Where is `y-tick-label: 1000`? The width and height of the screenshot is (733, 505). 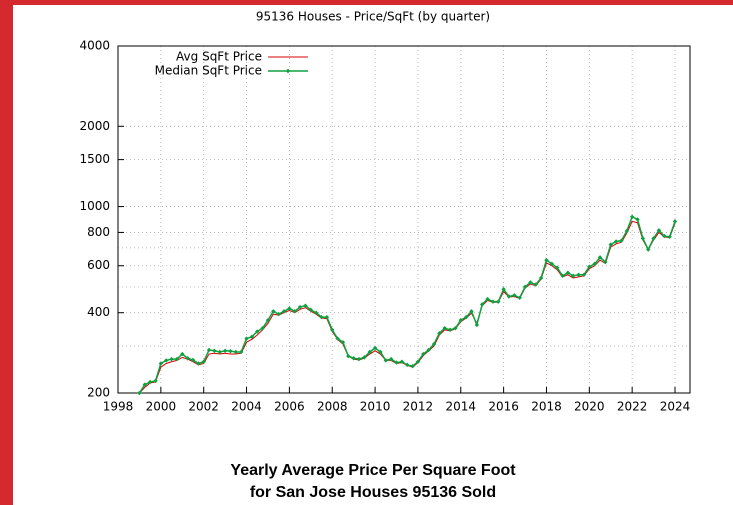
y-tick-label: 1000 is located at coordinates (94, 206).